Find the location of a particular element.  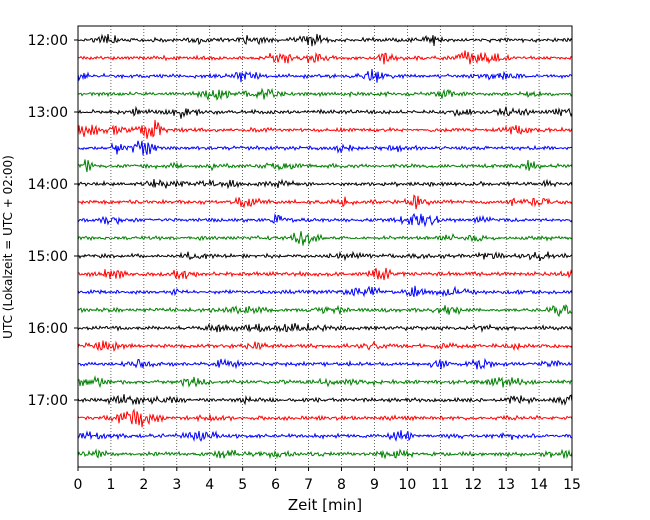

x-tick-label: 3 is located at coordinates (176, 485).